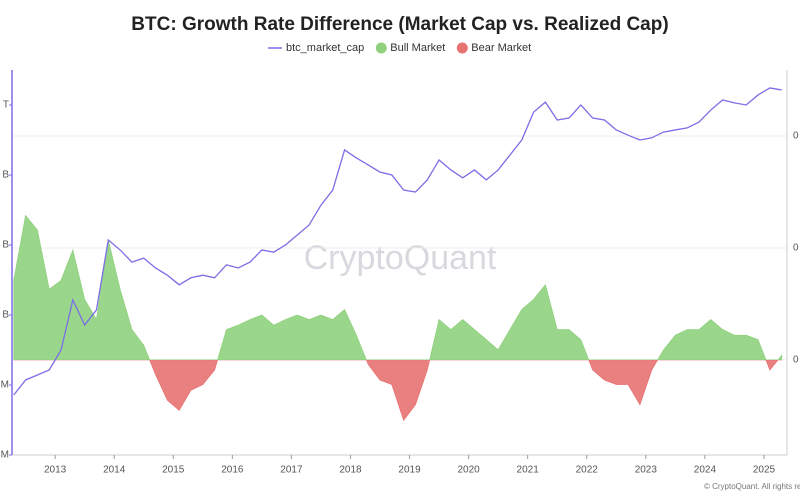 This screenshot has width=800, height=500. Describe the element at coordinates (325, 48) in the screenshot. I see `legend-label: btc_market_cap` at that location.